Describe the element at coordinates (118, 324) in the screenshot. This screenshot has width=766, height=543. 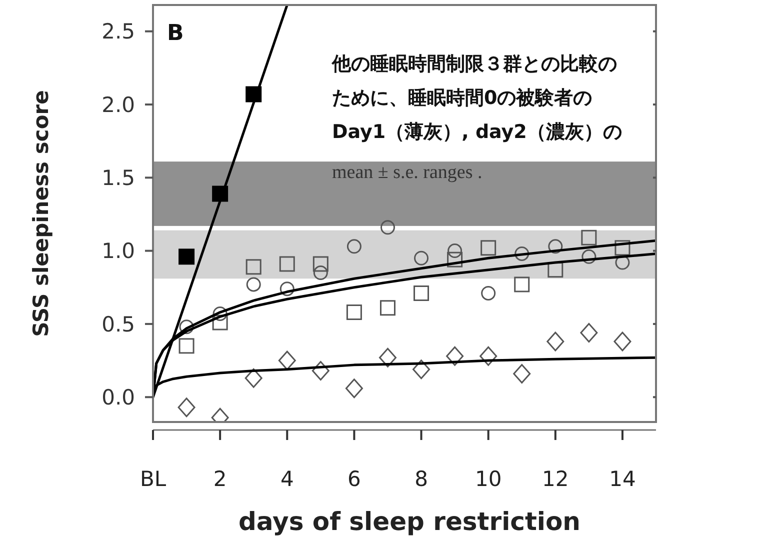
I see `y-tick-label: 0.5` at that location.